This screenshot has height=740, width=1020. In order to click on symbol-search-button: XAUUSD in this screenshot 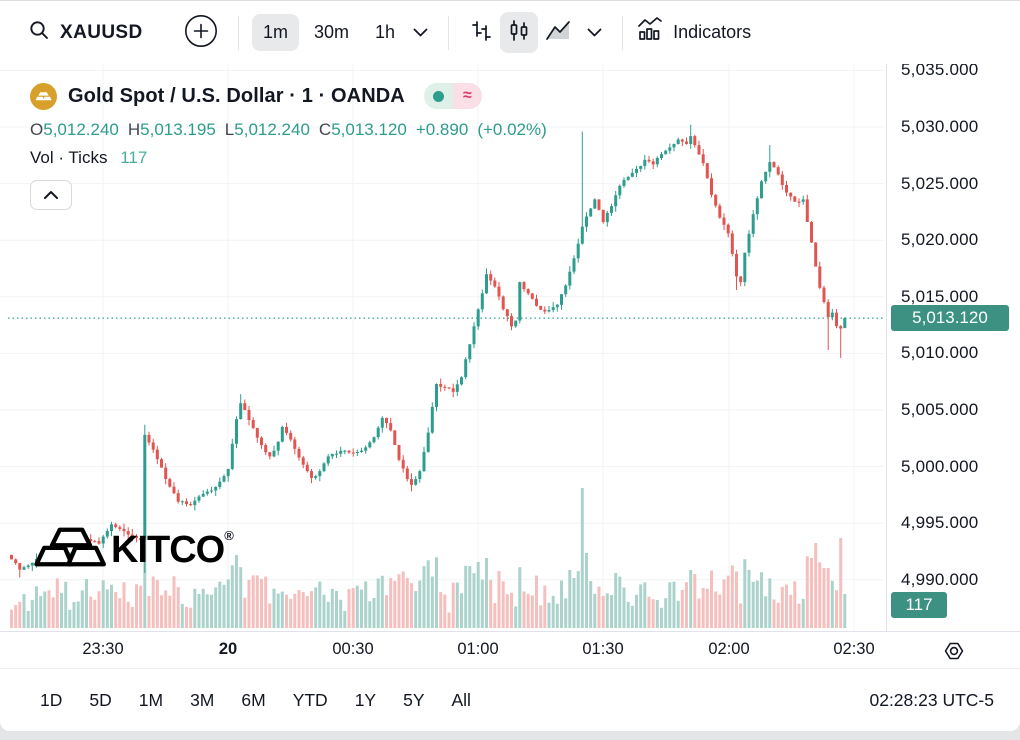, I will do `click(89, 32)`.